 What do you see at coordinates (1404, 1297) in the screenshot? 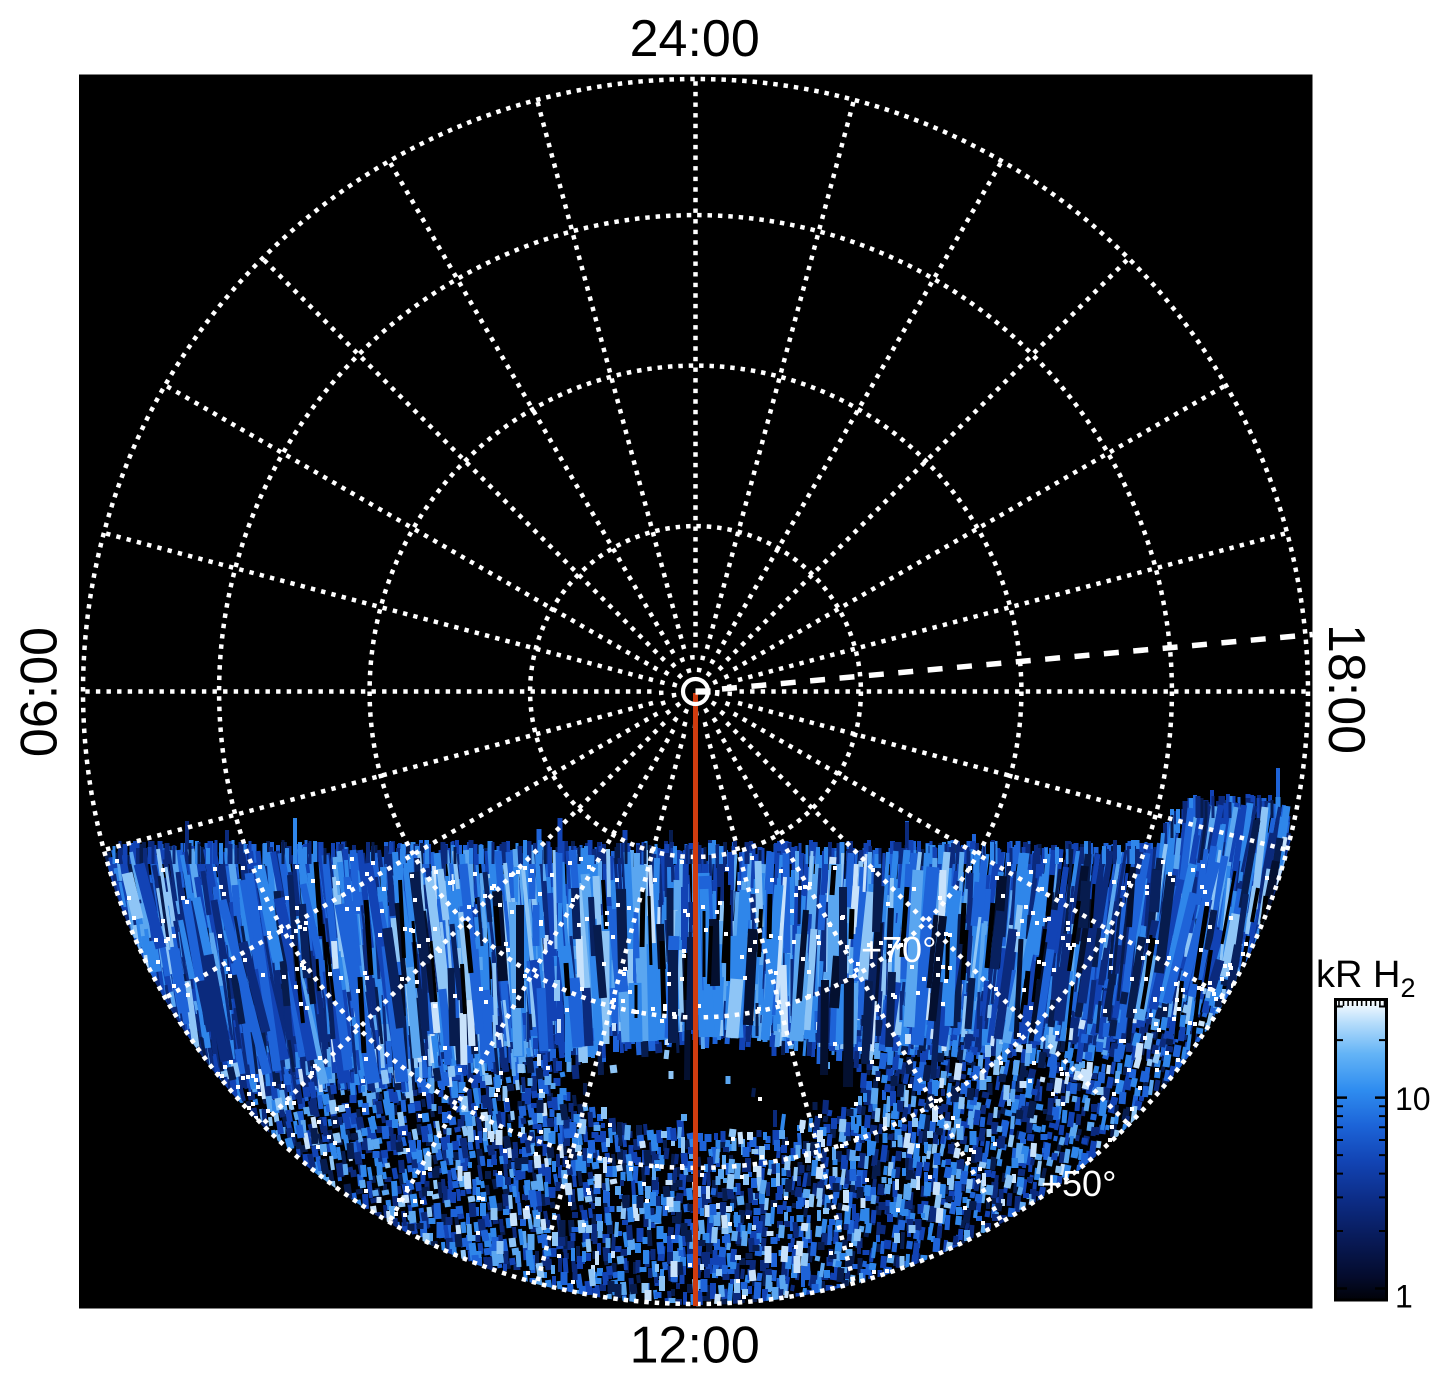
I see `svg-text: 1` at bounding box center [1404, 1297].